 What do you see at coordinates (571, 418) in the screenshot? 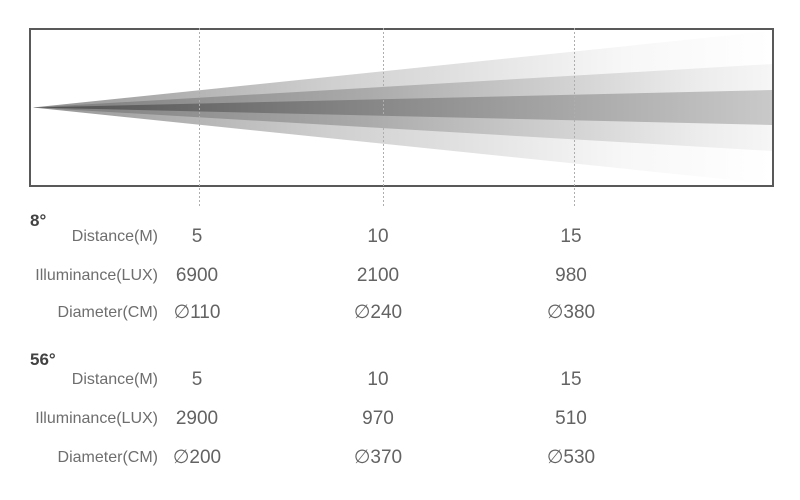
I see `illuminance-value: 510` at bounding box center [571, 418].